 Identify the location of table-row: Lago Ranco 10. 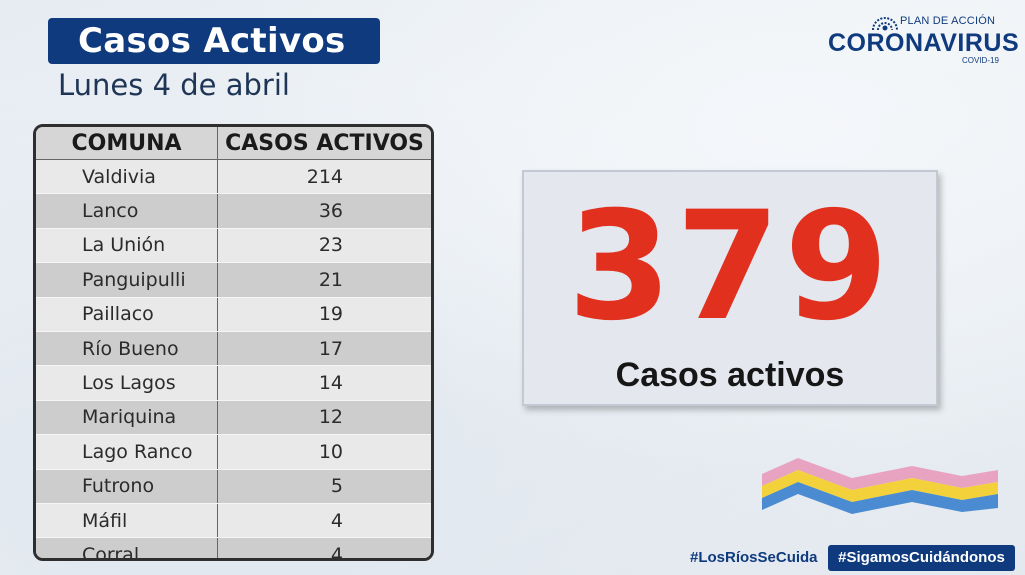
(233, 452).